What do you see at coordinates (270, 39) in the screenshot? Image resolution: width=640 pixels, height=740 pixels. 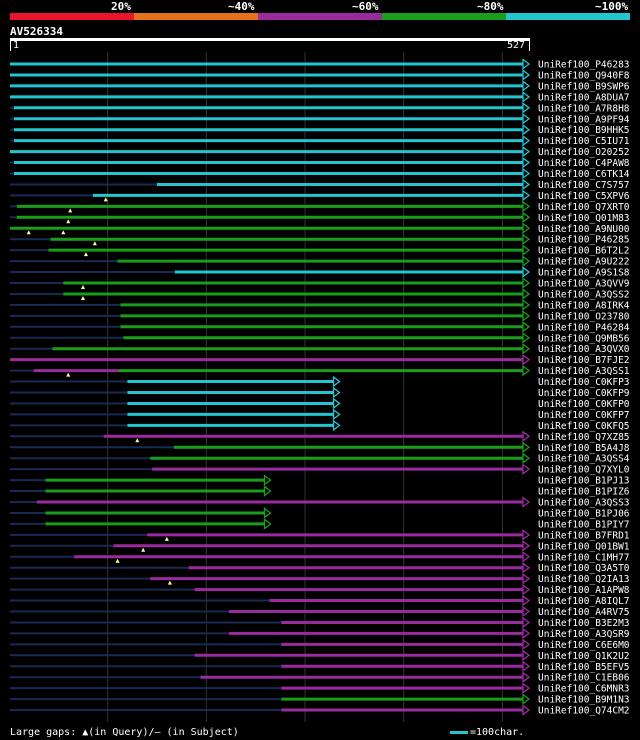 I see `ruler-line` at bounding box center [270, 39].